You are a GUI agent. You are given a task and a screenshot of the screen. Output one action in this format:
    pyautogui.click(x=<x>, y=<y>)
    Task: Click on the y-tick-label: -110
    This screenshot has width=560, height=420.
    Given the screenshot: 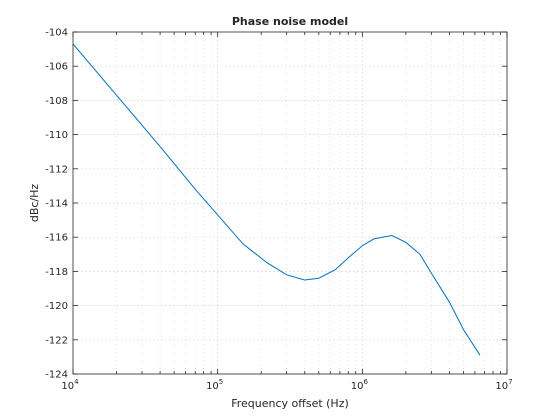 What is the action you would take?
    pyautogui.click(x=56, y=135)
    